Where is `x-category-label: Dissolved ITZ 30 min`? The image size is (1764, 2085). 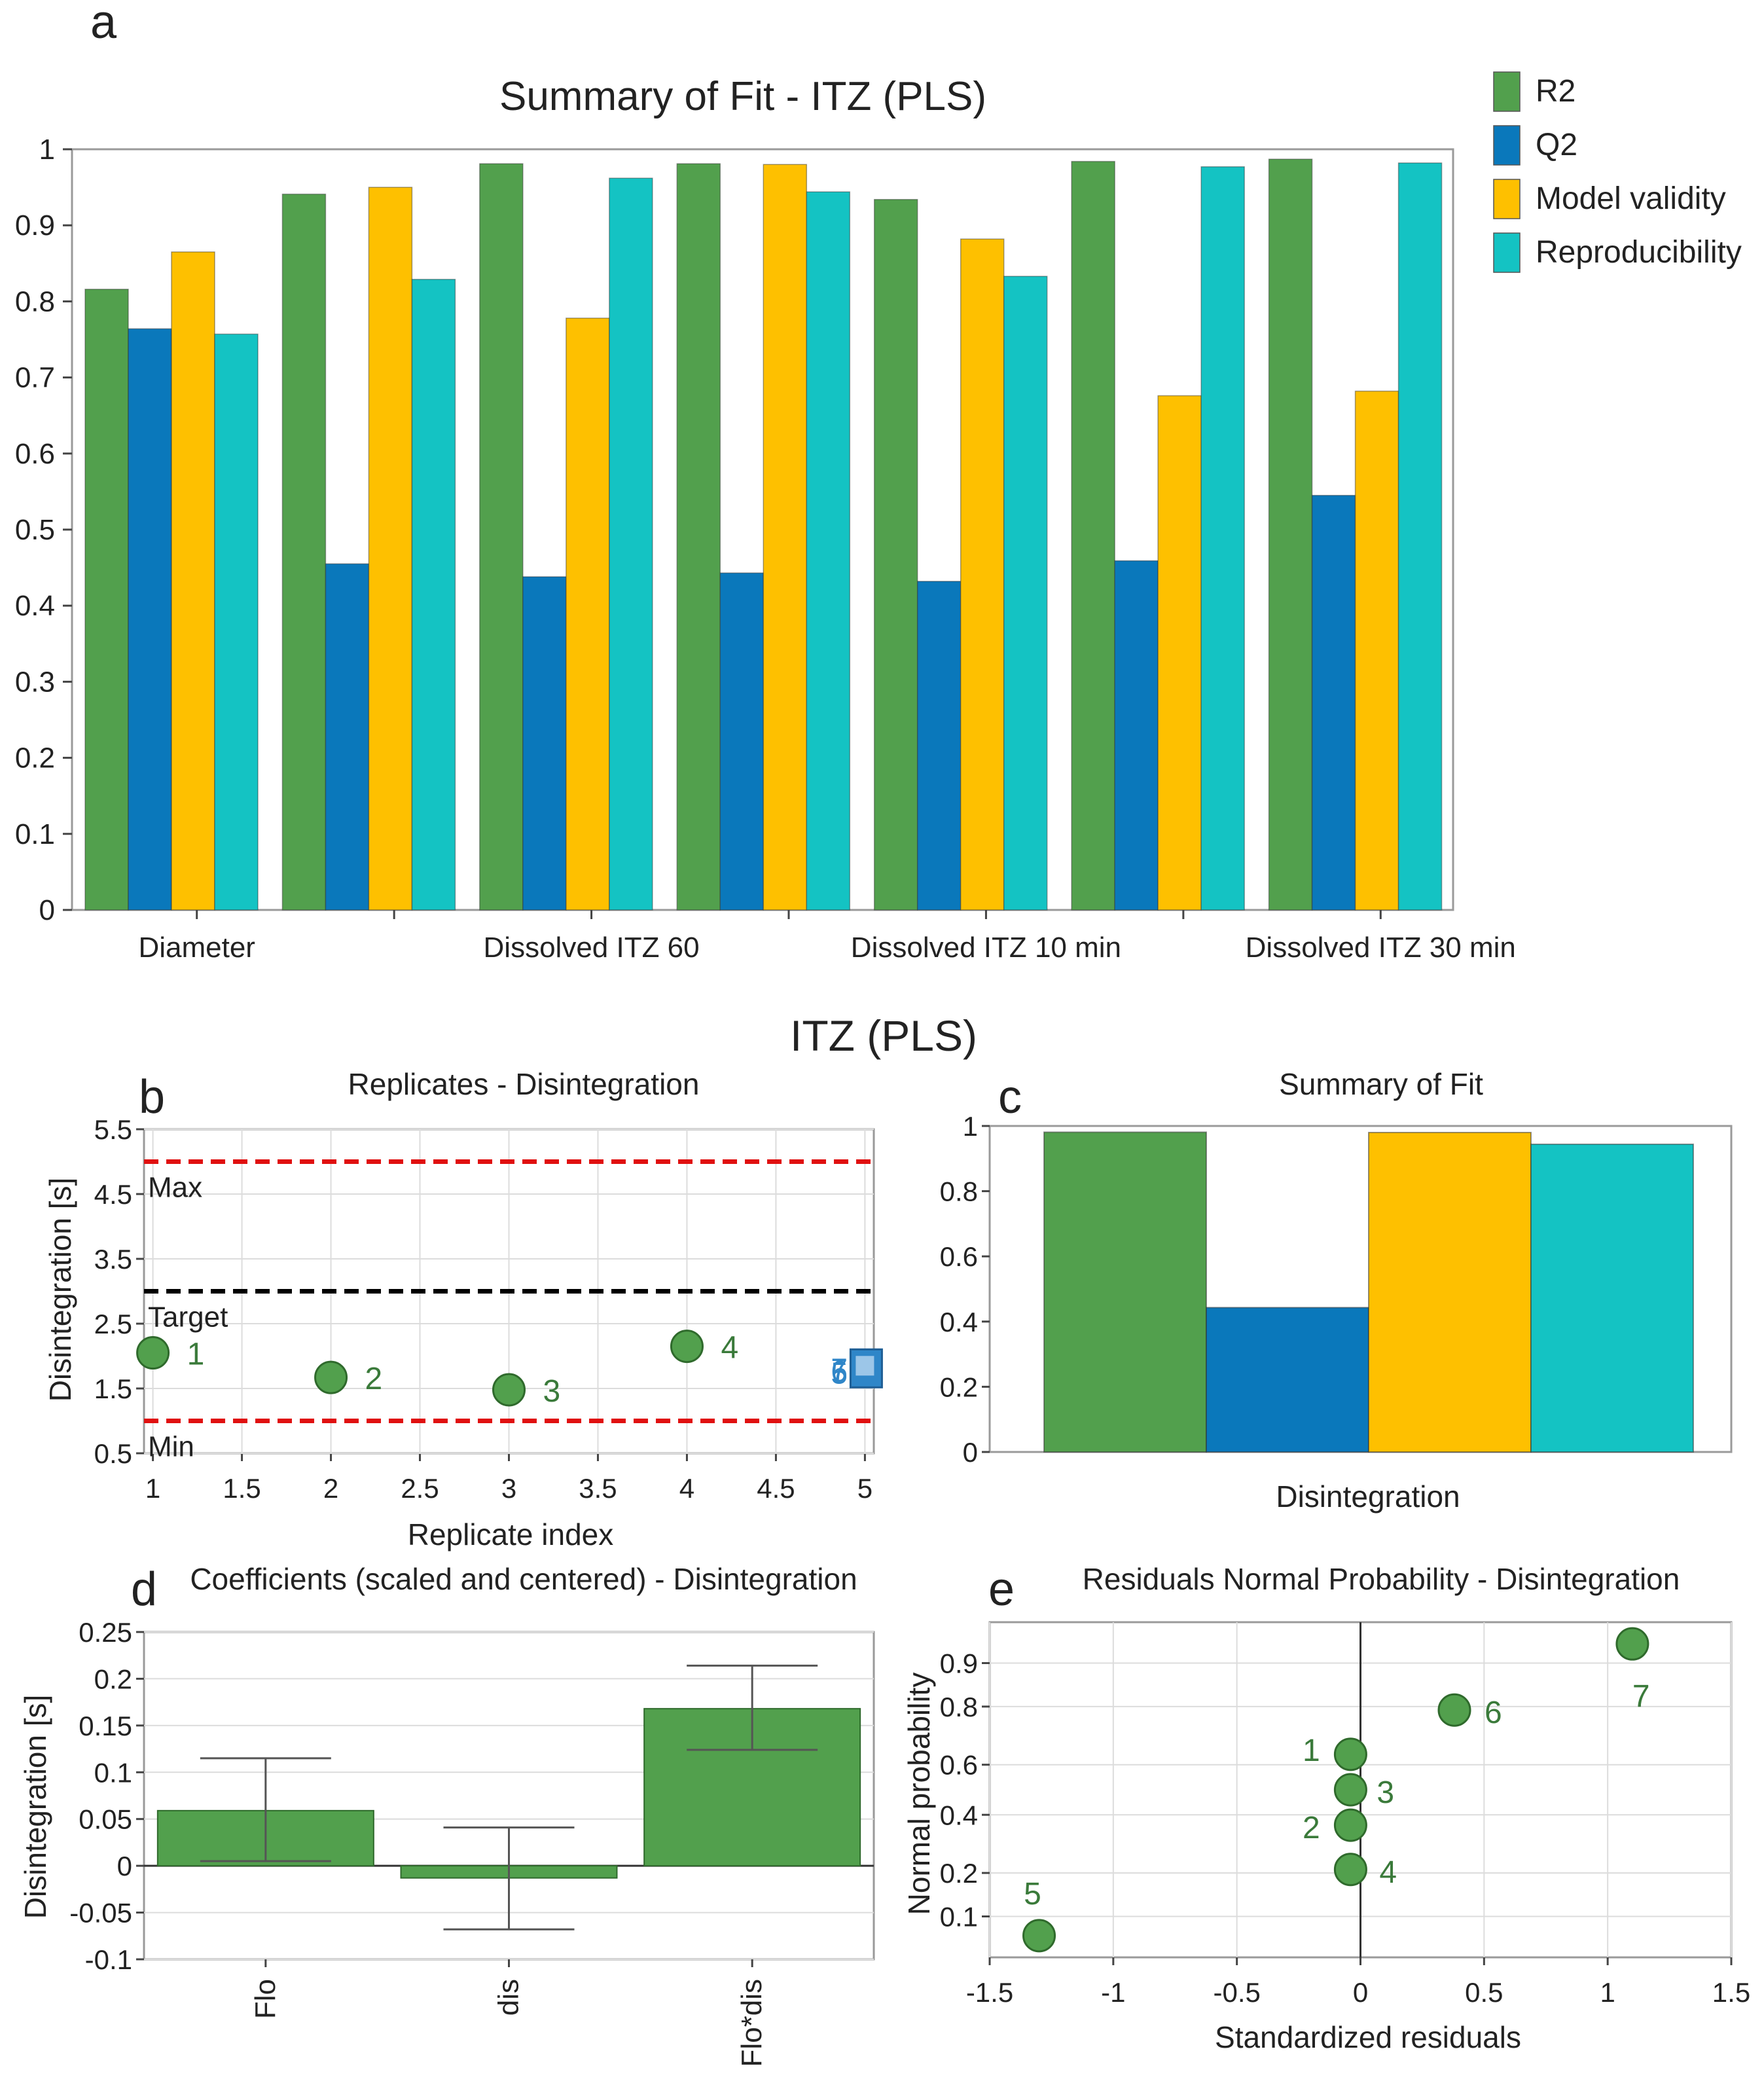 x-category-label: Dissolved ITZ 30 min is located at coordinates (1381, 948).